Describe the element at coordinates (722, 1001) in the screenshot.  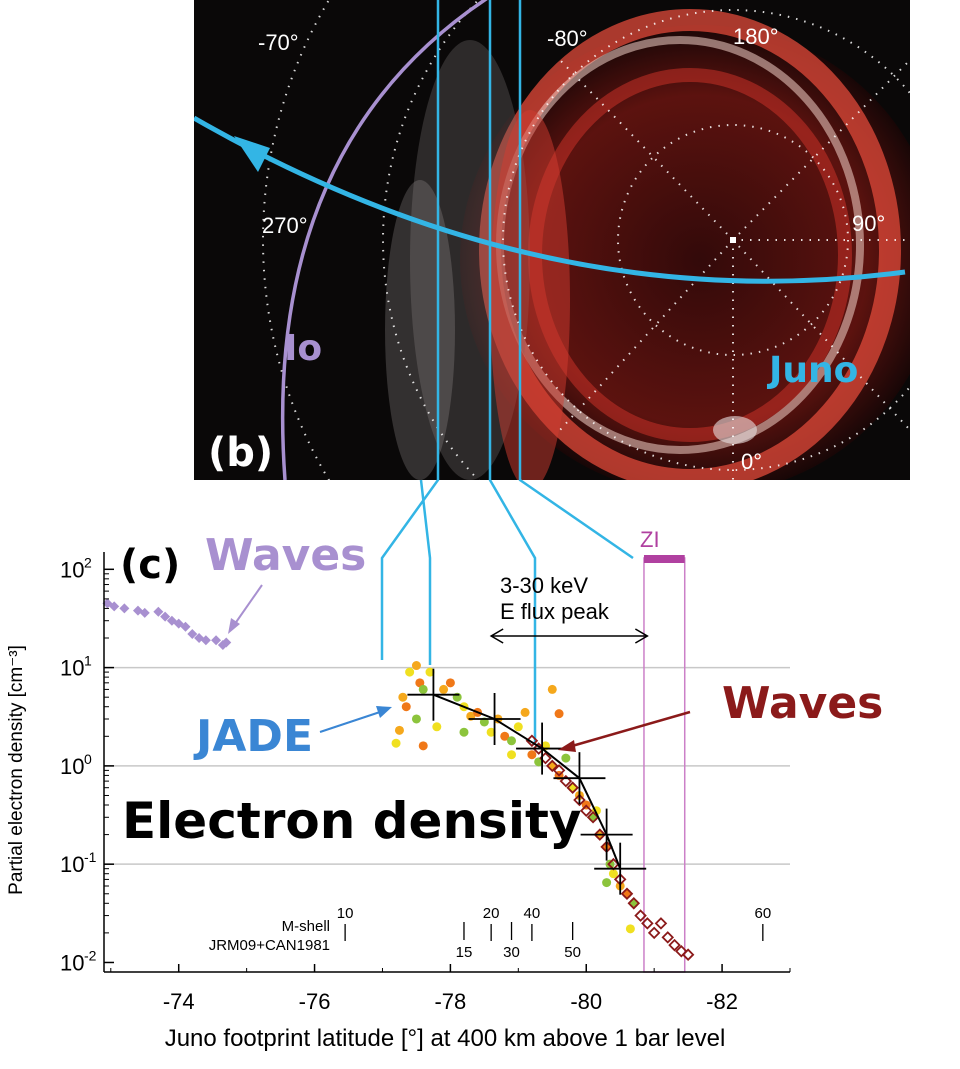
I see `x-tick-label-4: -82` at that location.